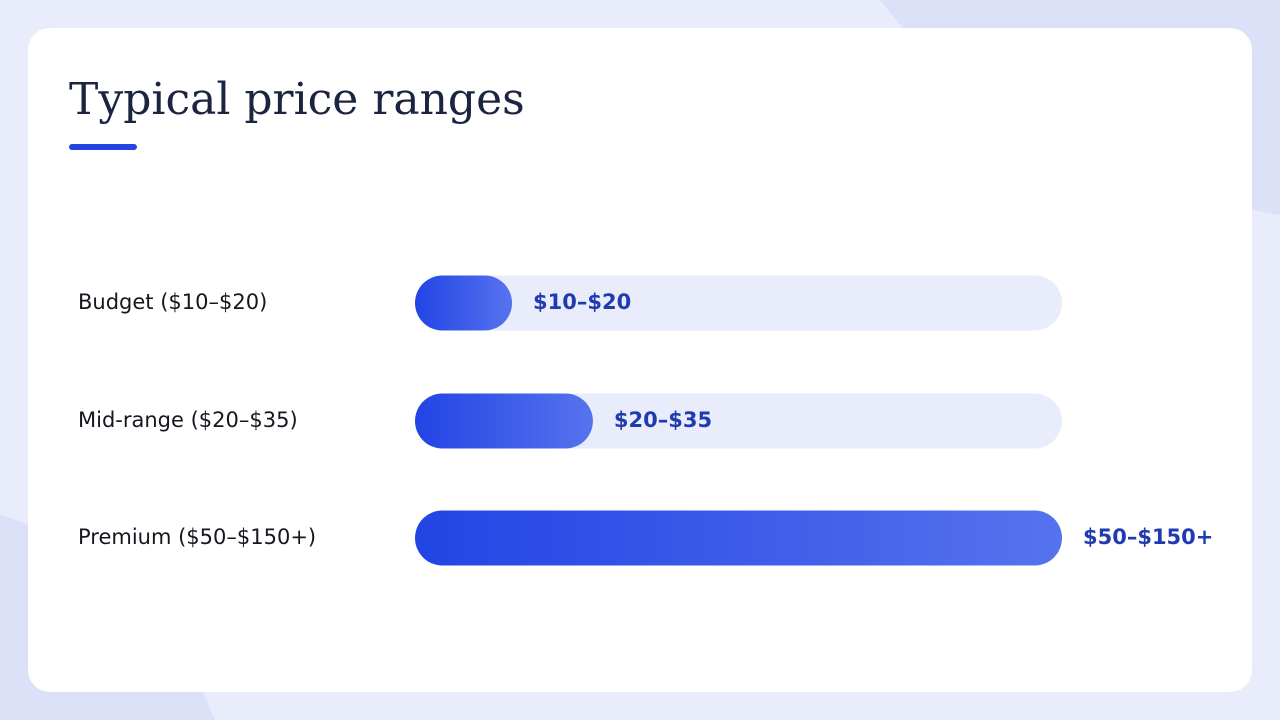  Describe the element at coordinates (188, 420) in the screenshot. I see `category-label: Mid-range ($20–$35)` at that location.